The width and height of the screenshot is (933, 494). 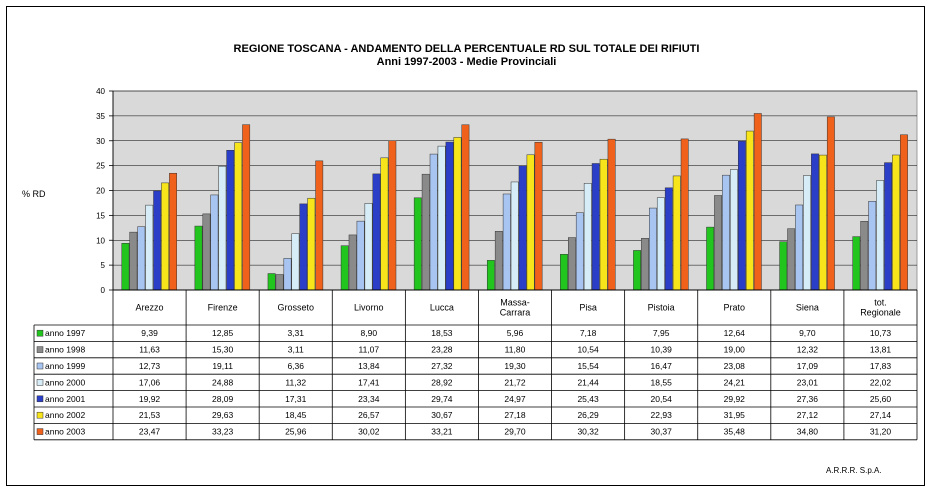 I want to click on x-category-label: Grosseto, so click(x=295, y=308).